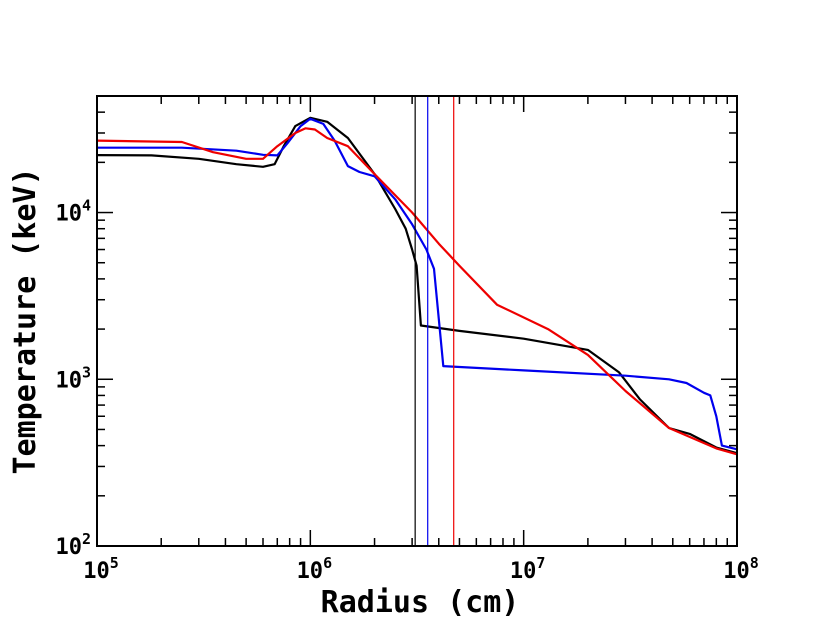  I want to click on y-tick-label: 10³, so click(73, 378).